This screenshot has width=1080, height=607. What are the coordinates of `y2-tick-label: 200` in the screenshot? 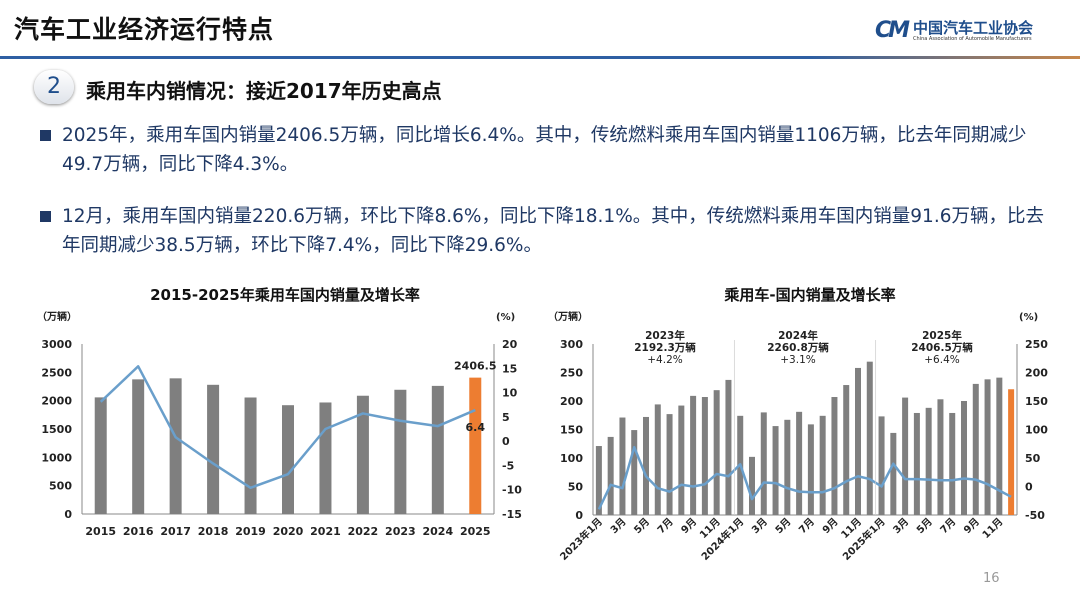 It's located at (1036, 373).